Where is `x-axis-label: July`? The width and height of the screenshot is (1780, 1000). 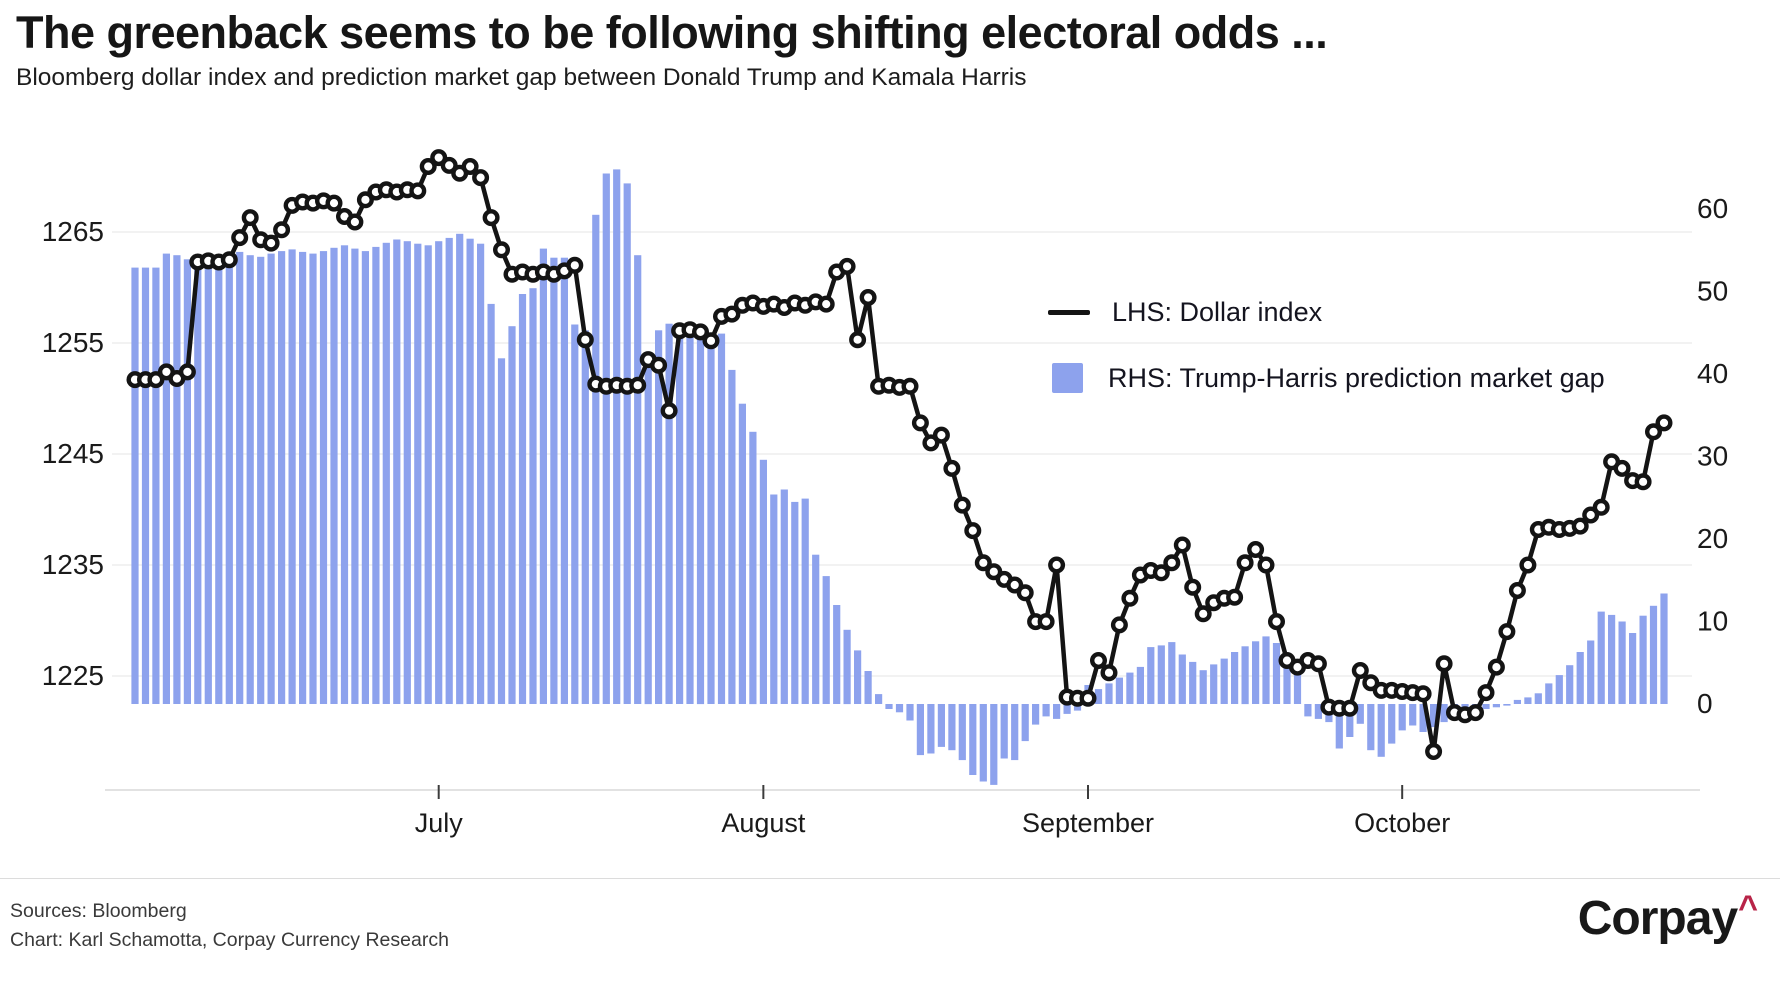 x-axis-label: July is located at coordinates (439, 823).